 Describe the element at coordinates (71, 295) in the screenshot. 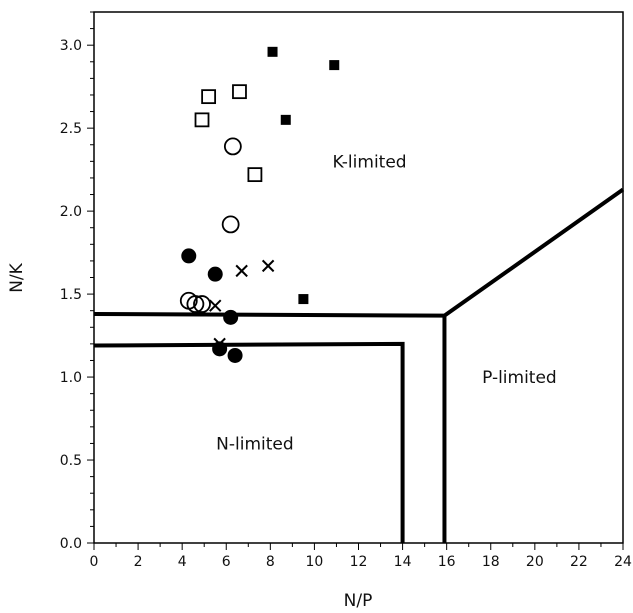

I see `y-tick-label: 1.5` at that location.